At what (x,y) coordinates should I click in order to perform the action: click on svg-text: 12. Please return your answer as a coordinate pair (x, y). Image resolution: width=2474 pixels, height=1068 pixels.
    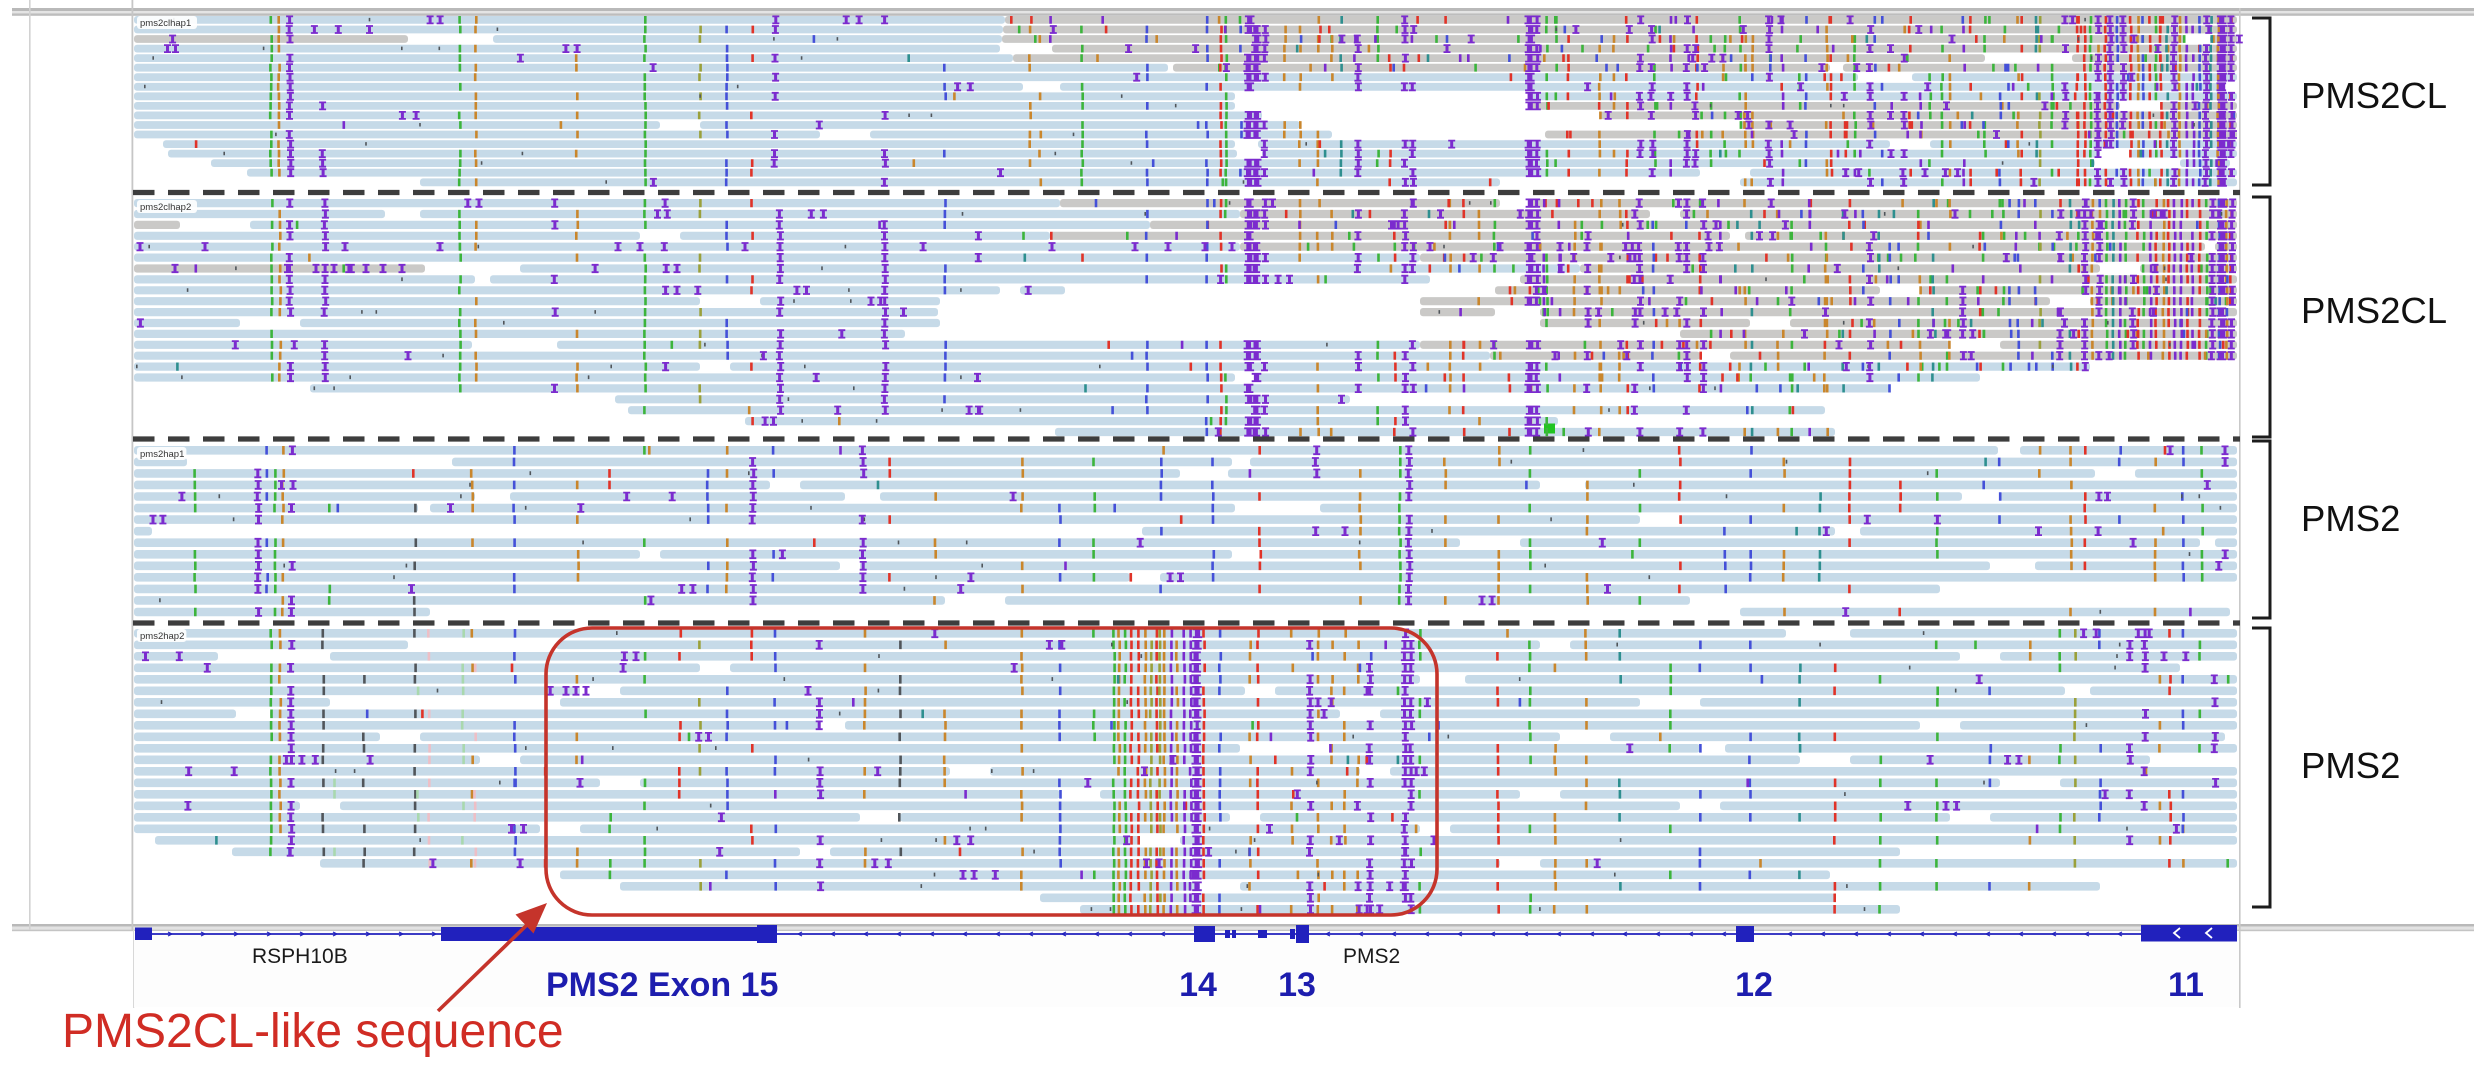
    Looking at the image, I should click on (1754, 985).